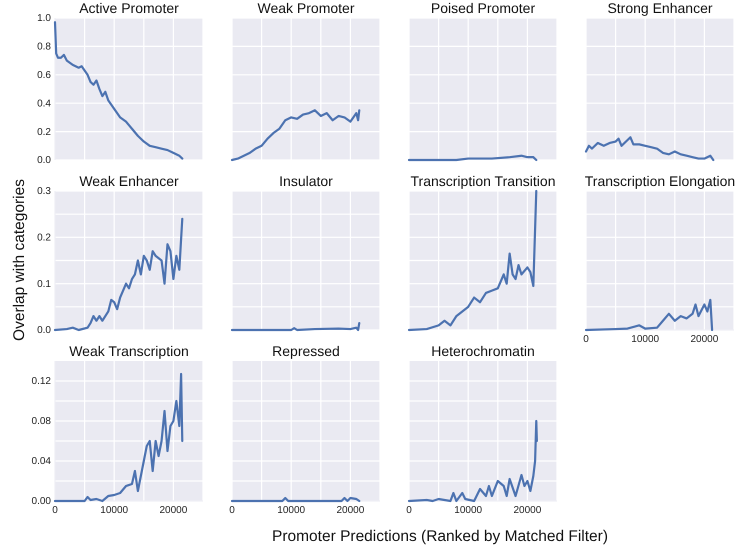 Image resolution: width=747 pixels, height=548 pixels. Describe the element at coordinates (483, 8) in the screenshot. I see `chart-title: Poised Promoter` at that location.